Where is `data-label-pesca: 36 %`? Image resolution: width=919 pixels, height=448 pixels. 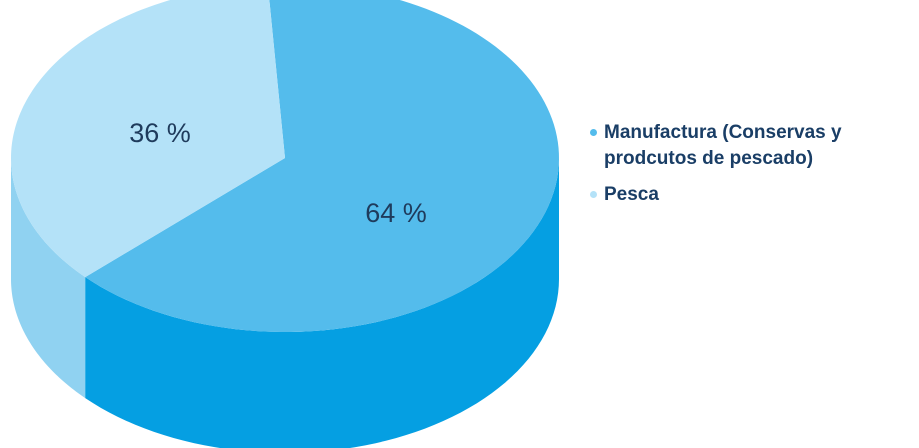
data-label-pesca: 36 % is located at coordinates (160, 133).